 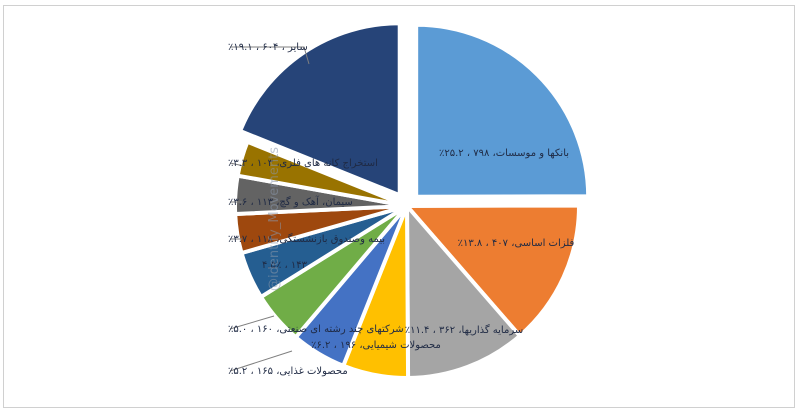 What do you see at coordinates (516, 243) in the screenshot?
I see `slice-label: فلزات اساسی، ۴۰۷ ، ۱۳.۸٪` at bounding box center [516, 243].